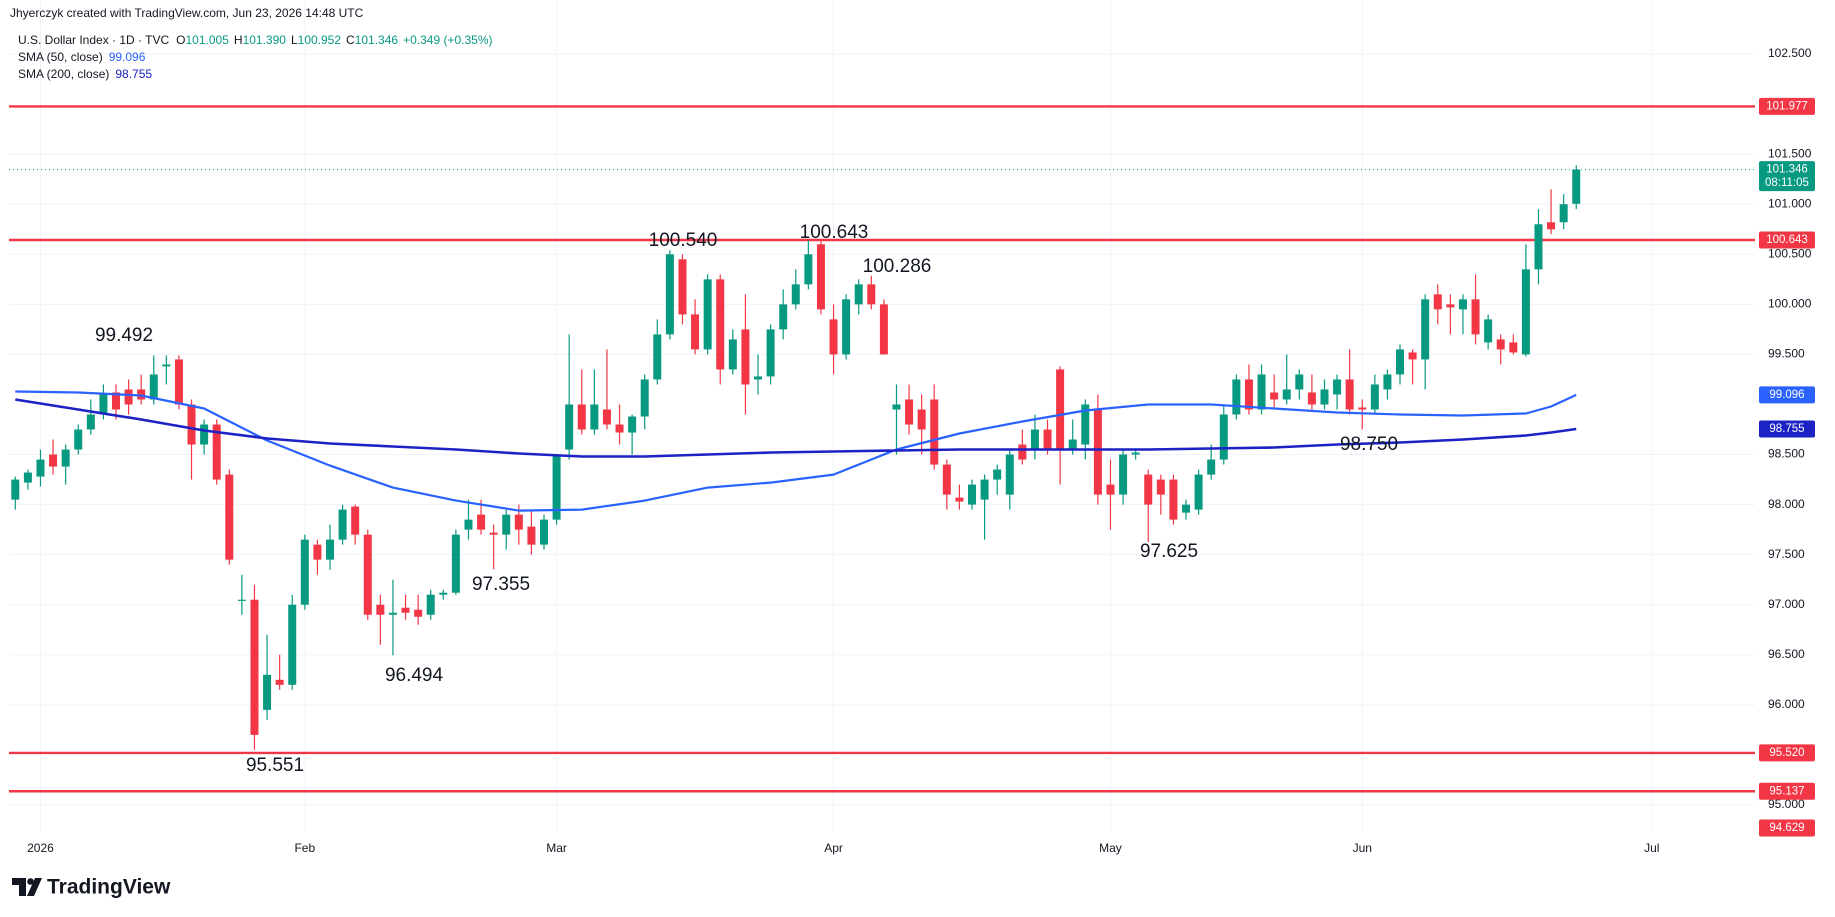 This screenshot has height=917, width=1835. Describe the element at coordinates (377, 40) in the screenshot. I see `ohlc-value: 101.346` at that location.